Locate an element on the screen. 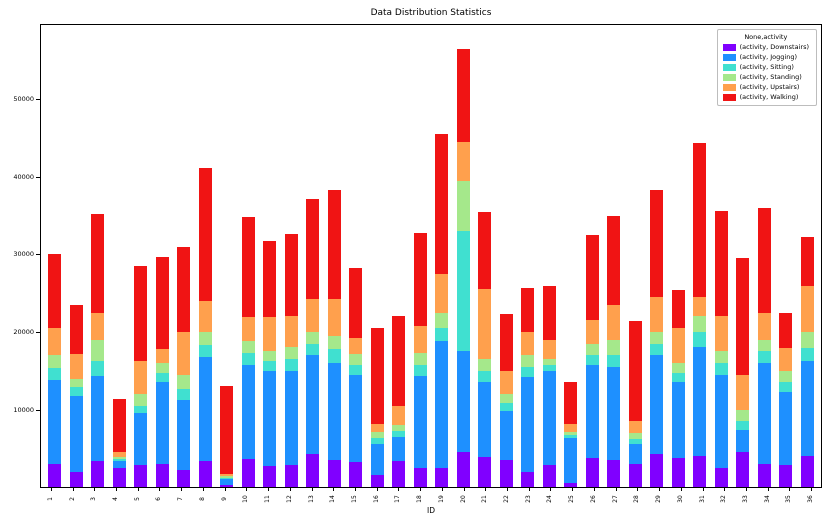  legend-row: (activity, Jogging) is located at coordinates (765, 57).